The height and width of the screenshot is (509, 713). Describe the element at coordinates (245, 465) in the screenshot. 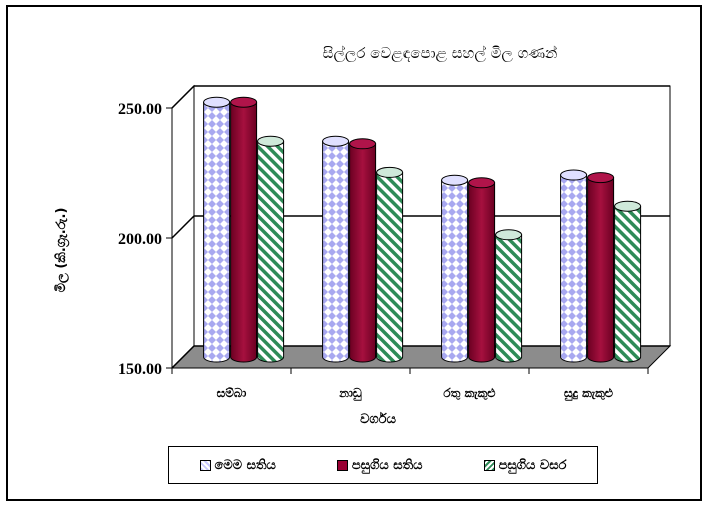

I see `legend-label: මෙම සතිය` at that location.